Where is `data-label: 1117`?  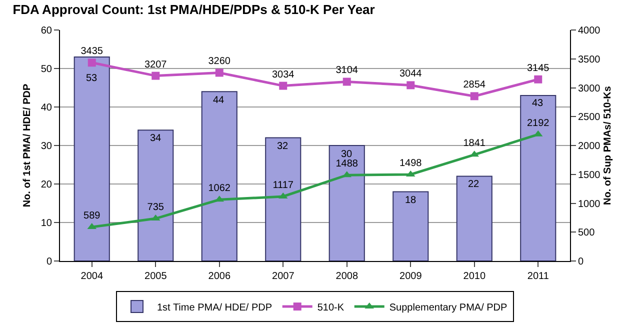 data-label: 1117 is located at coordinates (283, 185).